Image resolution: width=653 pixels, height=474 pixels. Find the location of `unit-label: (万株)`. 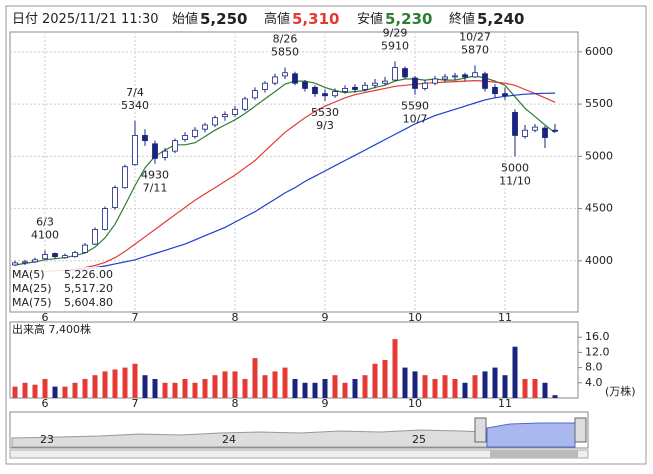

unit-label: (万株) is located at coordinates (620, 391).